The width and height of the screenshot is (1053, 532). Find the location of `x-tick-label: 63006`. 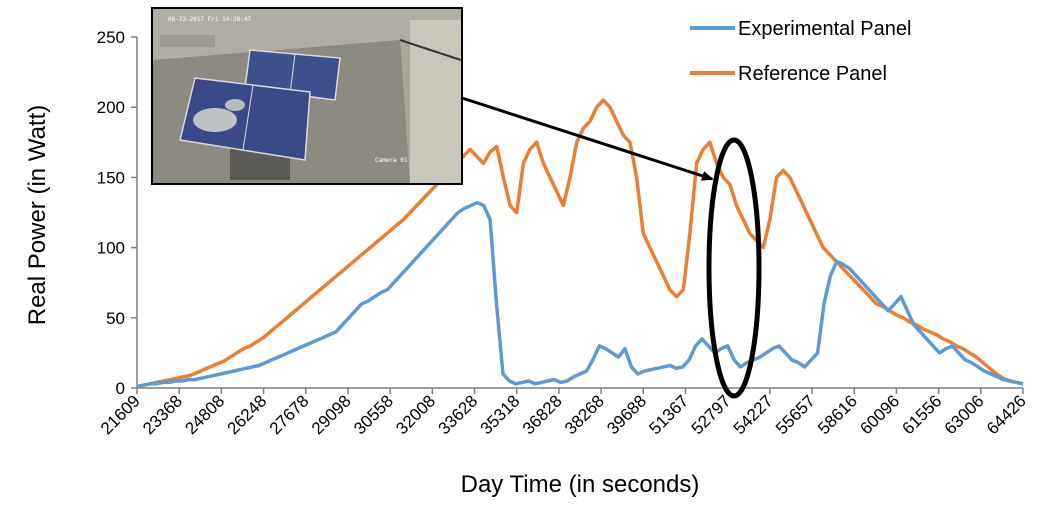

x-tick-label: 63006 is located at coordinates (964, 414).